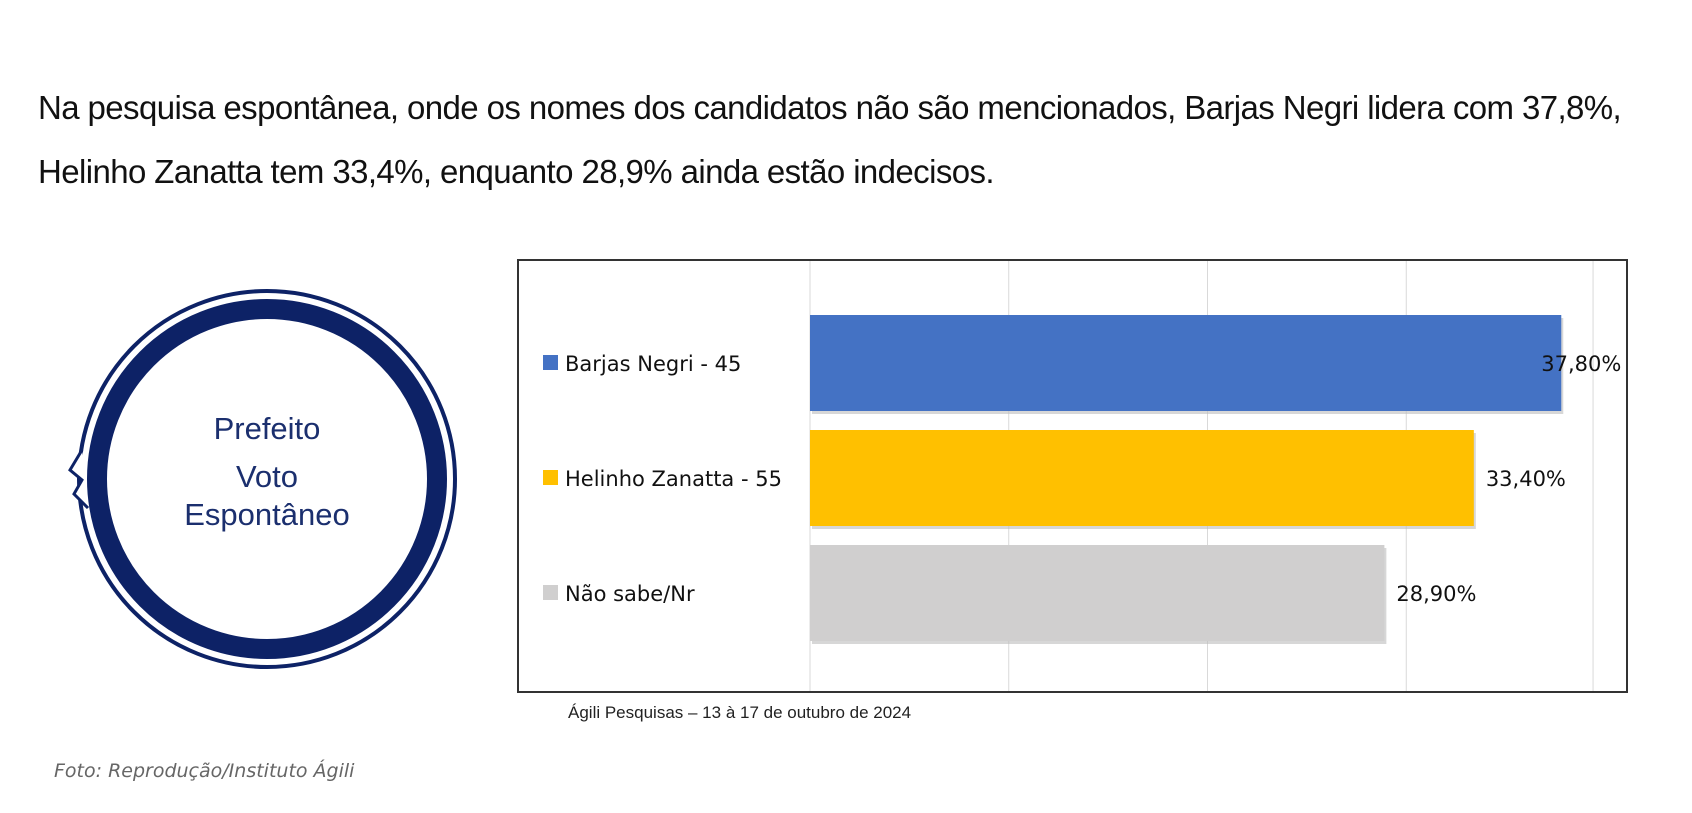 Image resolution: width=1692 pixels, height=813 pixels. Describe the element at coordinates (653, 364) in the screenshot. I see `legend-label-0: Barjas Negri - 45` at that location.